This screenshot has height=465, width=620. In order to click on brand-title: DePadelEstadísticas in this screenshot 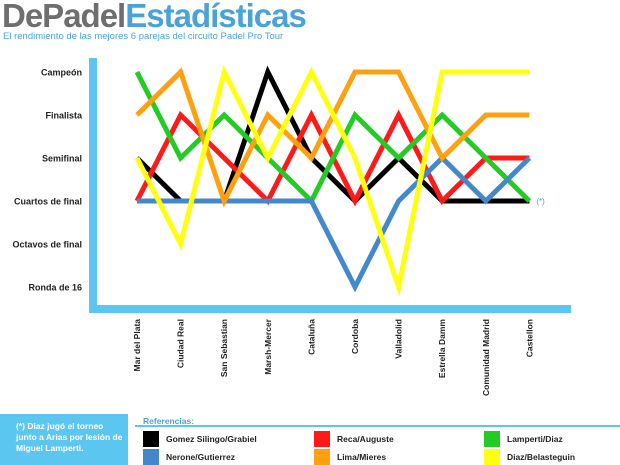, I will do `click(154, 18)`.